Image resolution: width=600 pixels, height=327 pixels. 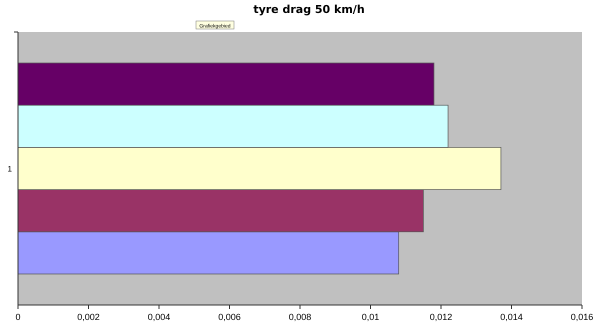 What do you see at coordinates (309, 9) in the screenshot?
I see `chart-title: tyre drag 50 km/h` at bounding box center [309, 9].